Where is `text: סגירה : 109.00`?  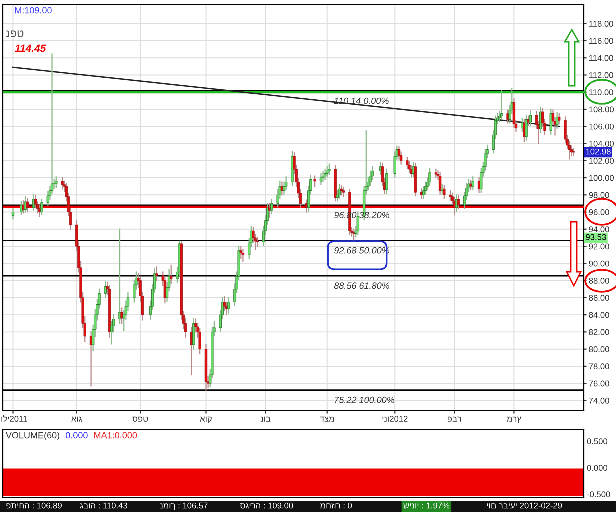
text: סגירה : 109.00 is located at coordinates (267, 505).